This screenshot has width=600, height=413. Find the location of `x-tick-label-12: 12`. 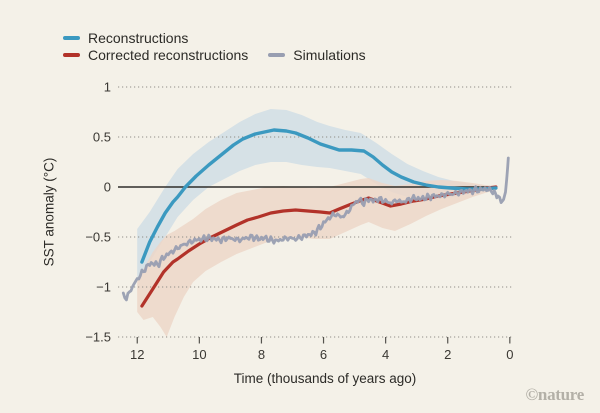

x-tick-label-12: 12 is located at coordinates (137, 354).